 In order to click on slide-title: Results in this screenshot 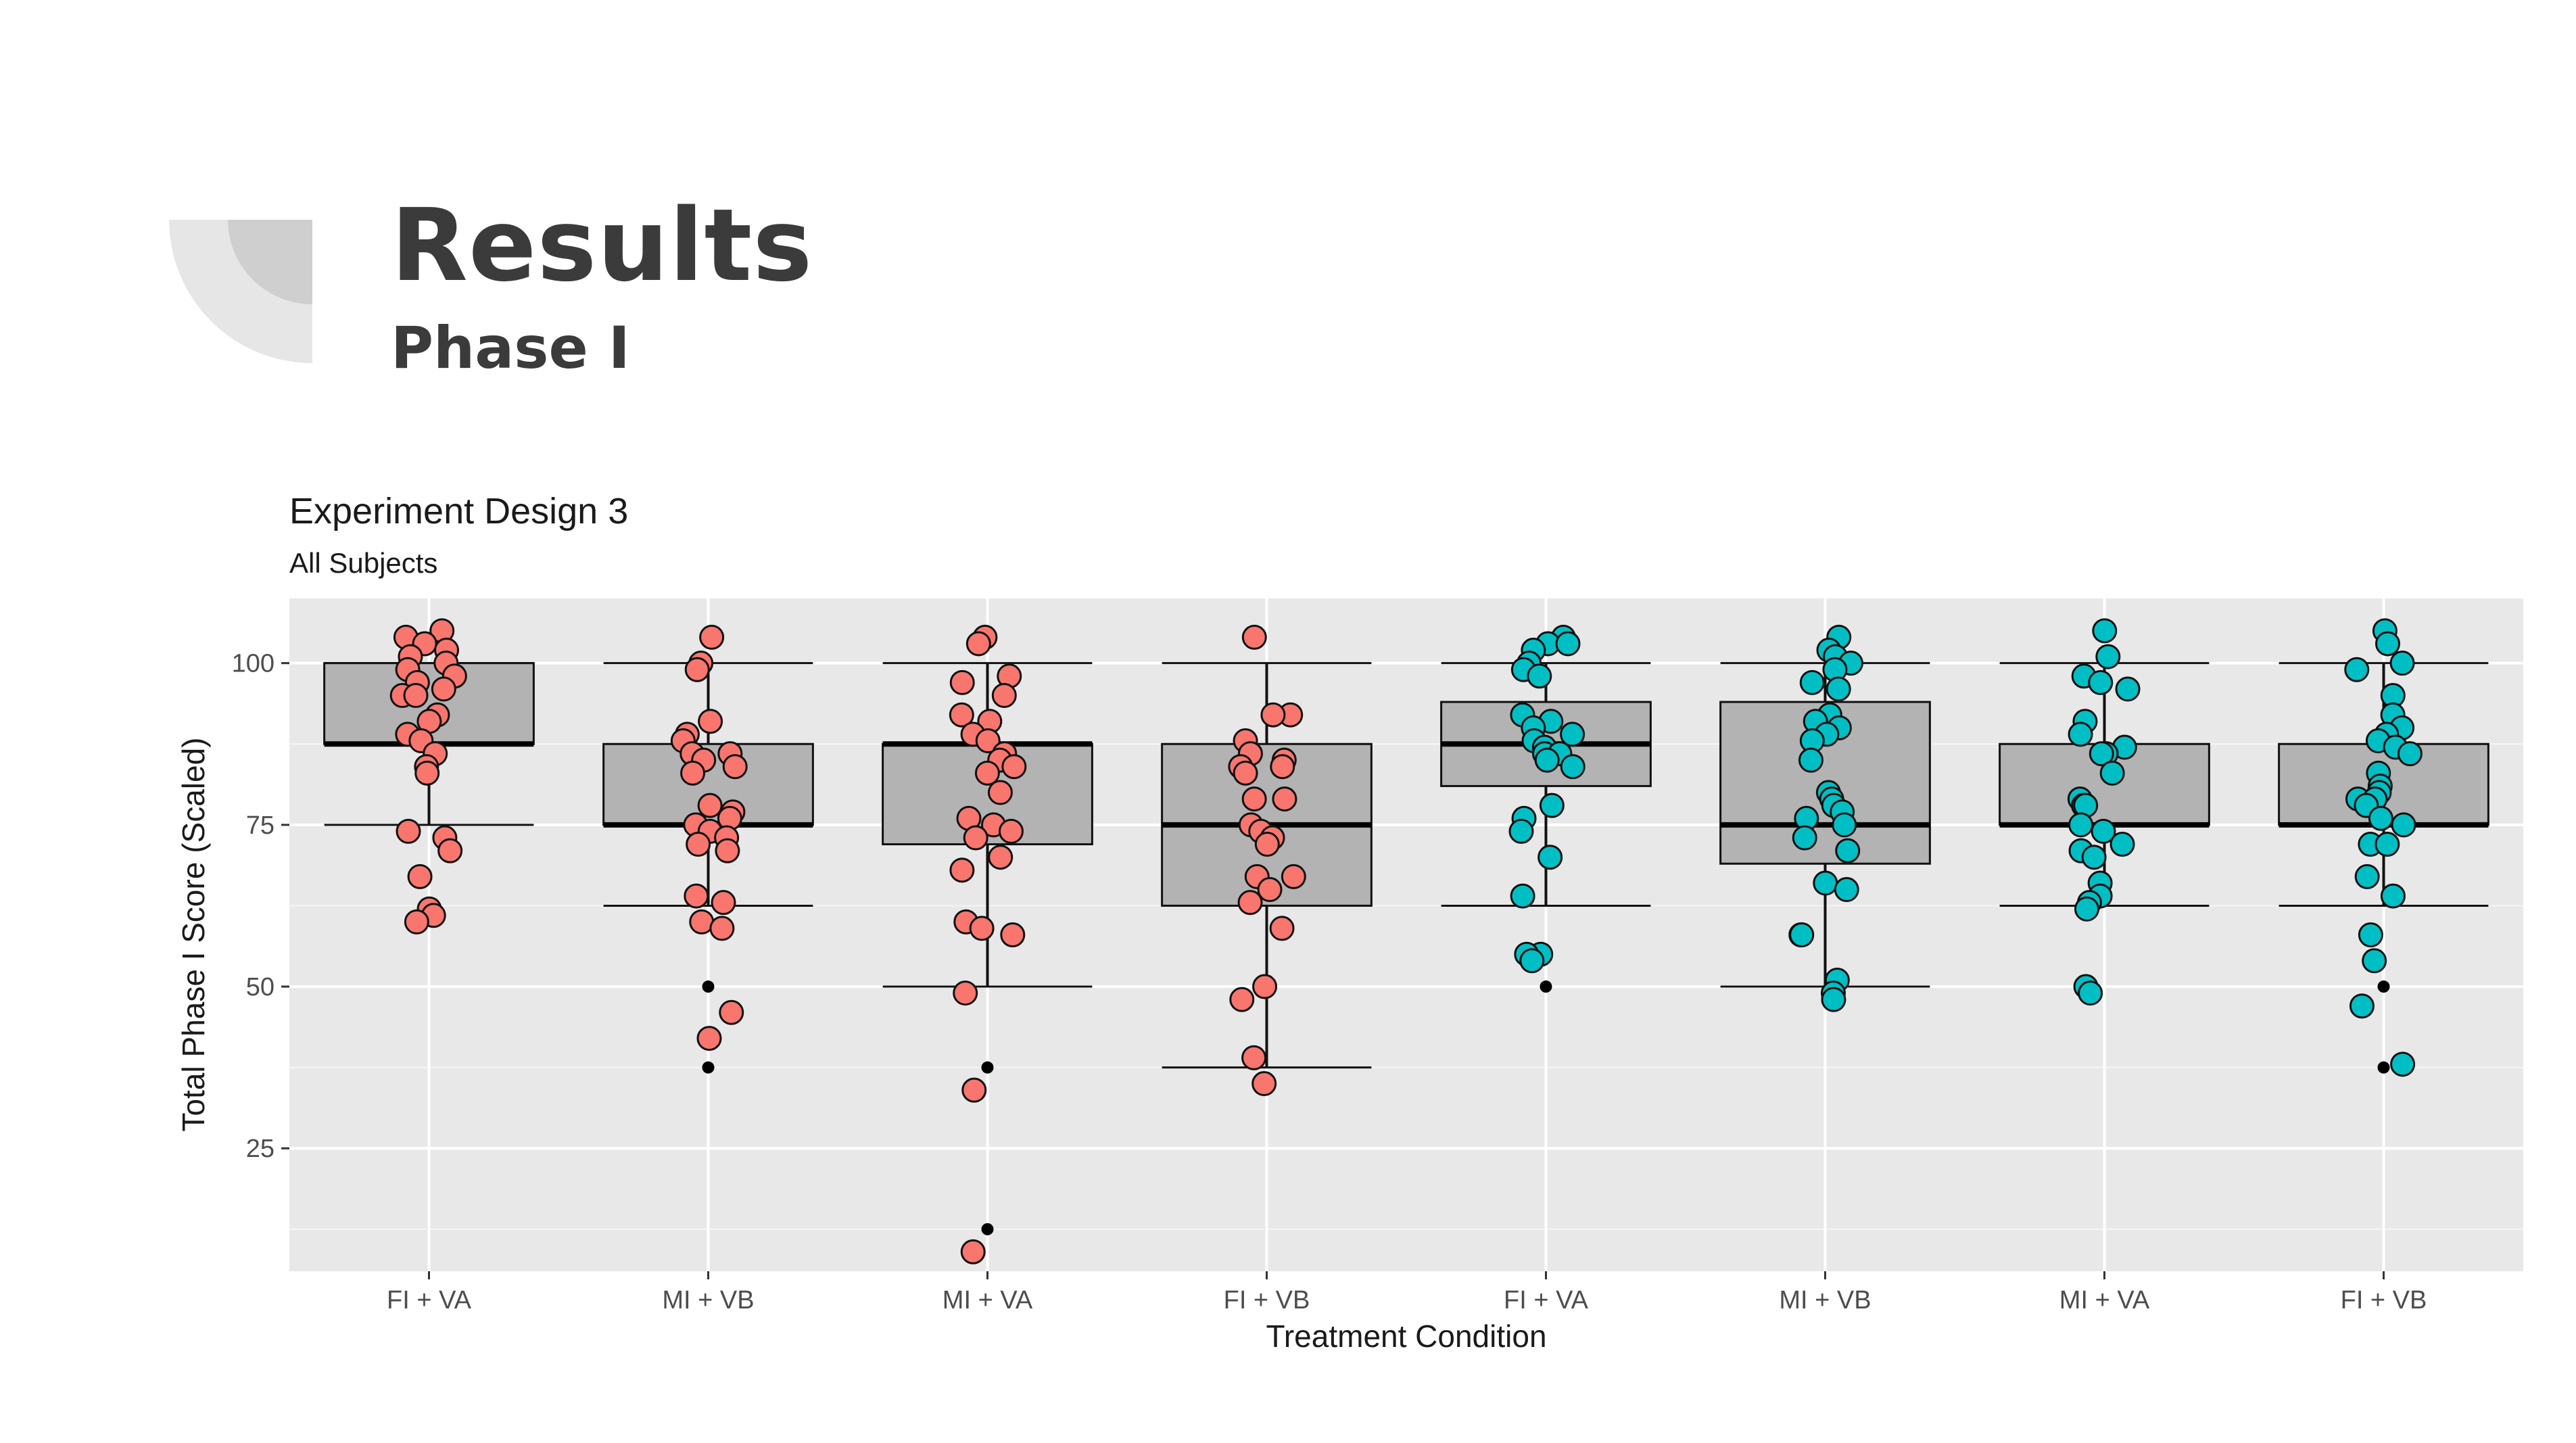, I will do `click(602, 246)`.